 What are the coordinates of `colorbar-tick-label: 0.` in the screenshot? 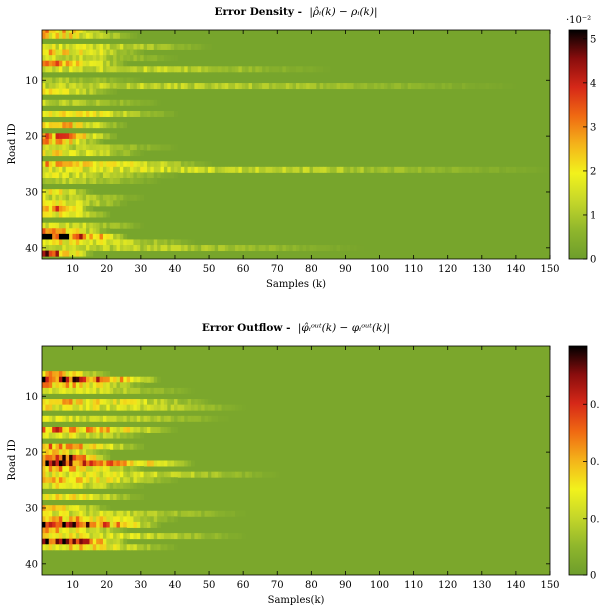 It's located at (595, 462).